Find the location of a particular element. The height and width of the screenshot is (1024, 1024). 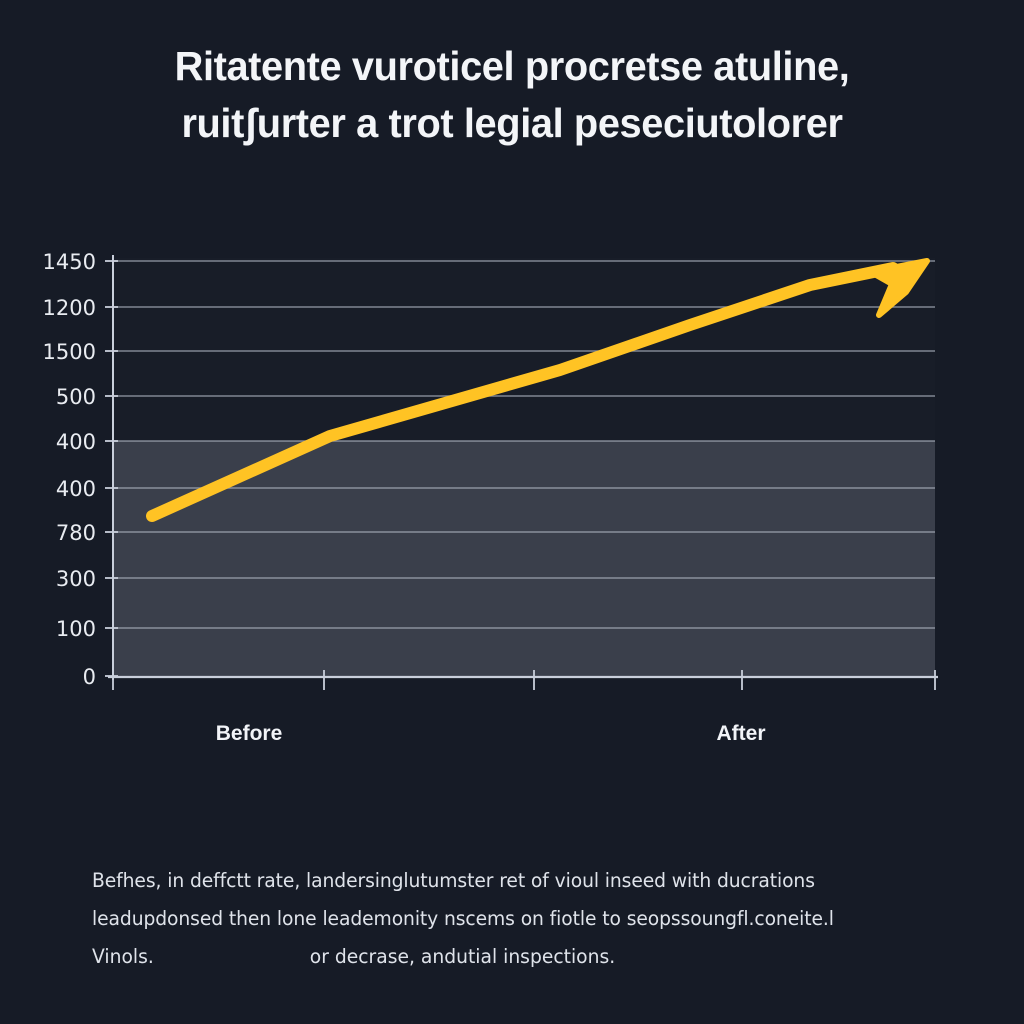

y-tick-label-8: 100 is located at coordinates (76, 629).